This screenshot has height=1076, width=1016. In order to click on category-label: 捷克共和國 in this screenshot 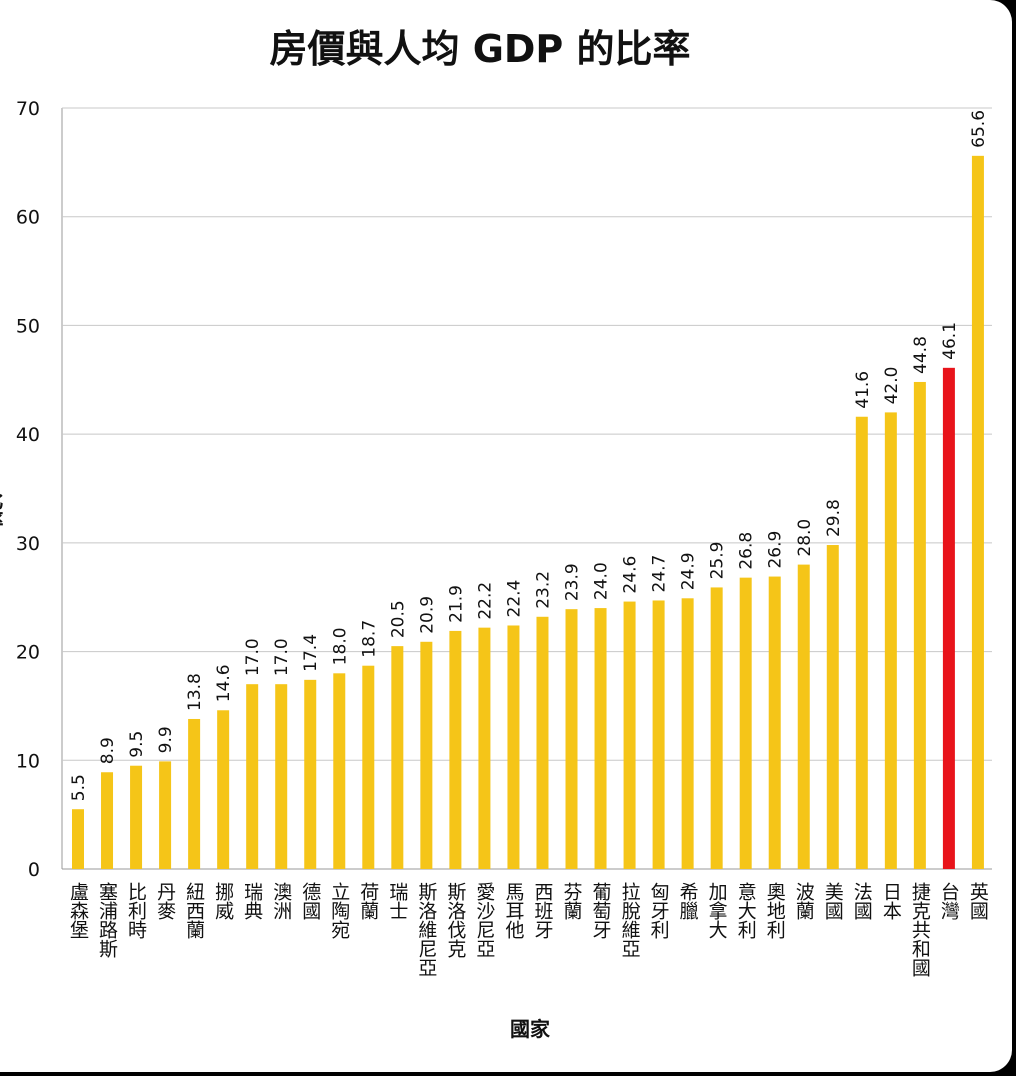, I will do `click(920, 929)`.